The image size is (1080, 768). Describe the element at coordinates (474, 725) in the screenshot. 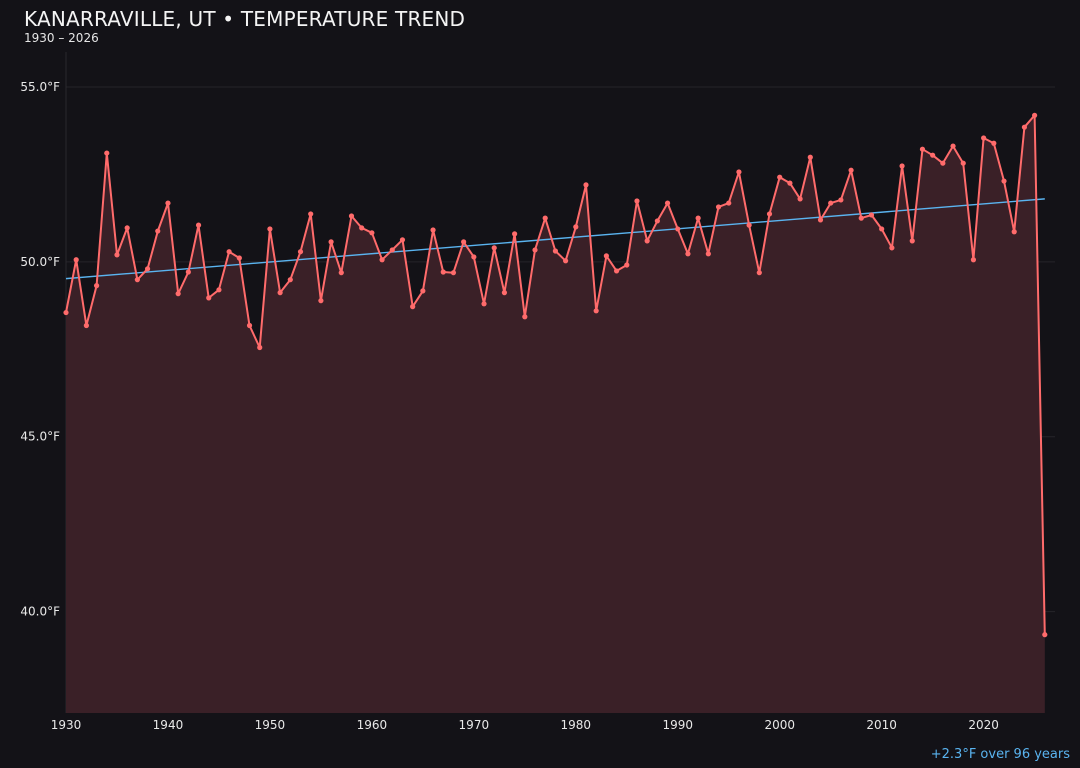

I see `x-tick-label: 1970` at that location.